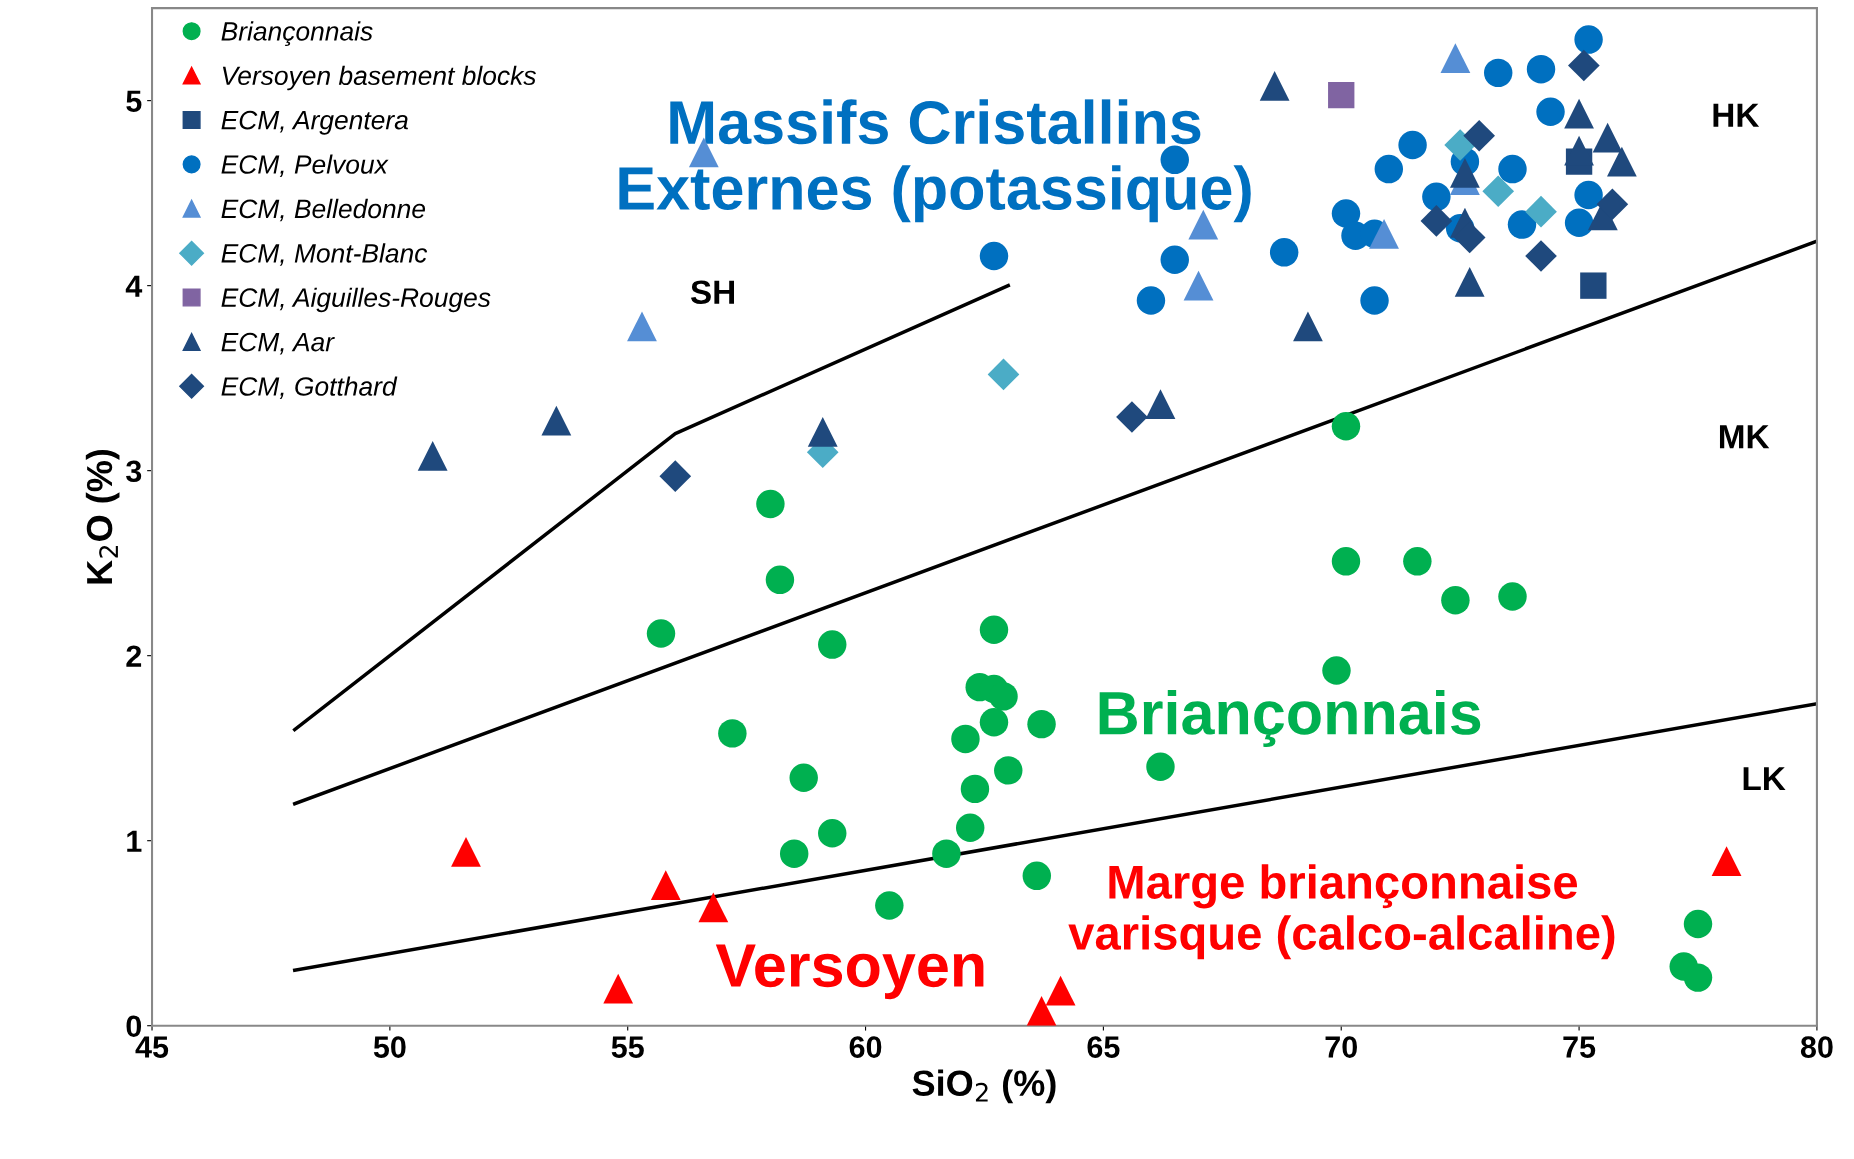 This screenshot has width=1854, height=1159. I want to click on annotation: LK, so click(1764, 779).